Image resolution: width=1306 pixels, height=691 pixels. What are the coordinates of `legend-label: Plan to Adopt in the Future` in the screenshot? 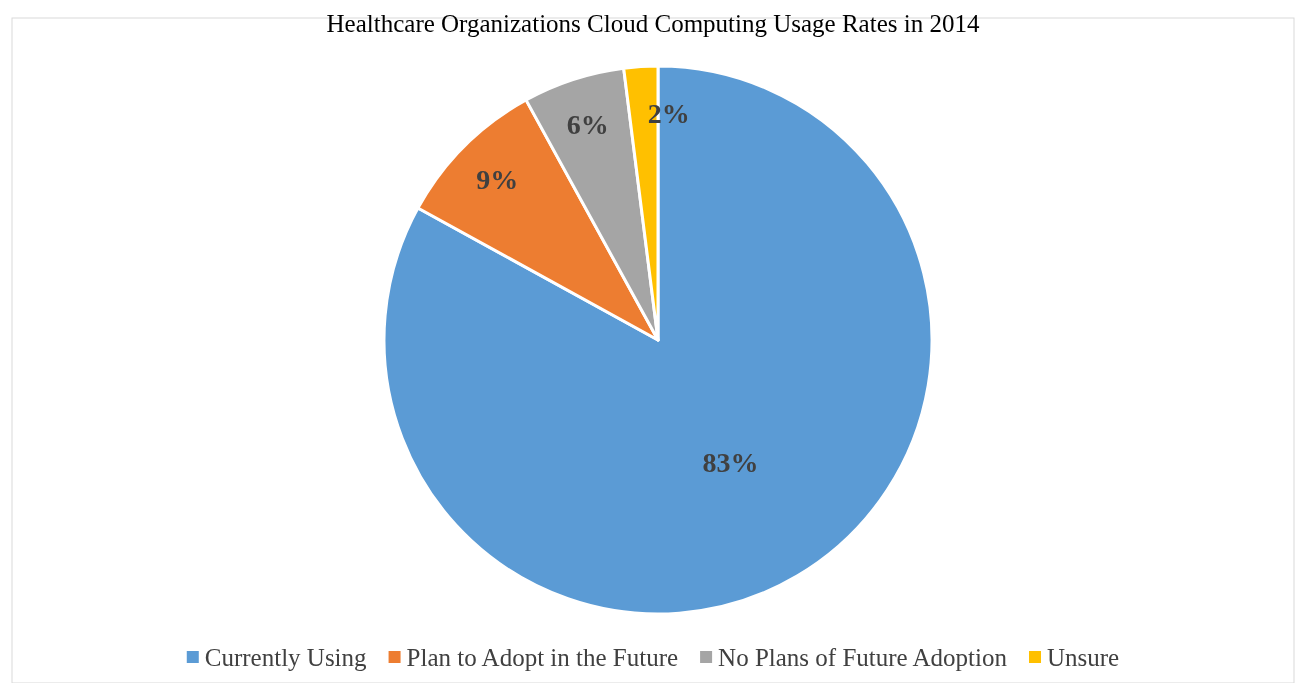 It's located at (542, 657).